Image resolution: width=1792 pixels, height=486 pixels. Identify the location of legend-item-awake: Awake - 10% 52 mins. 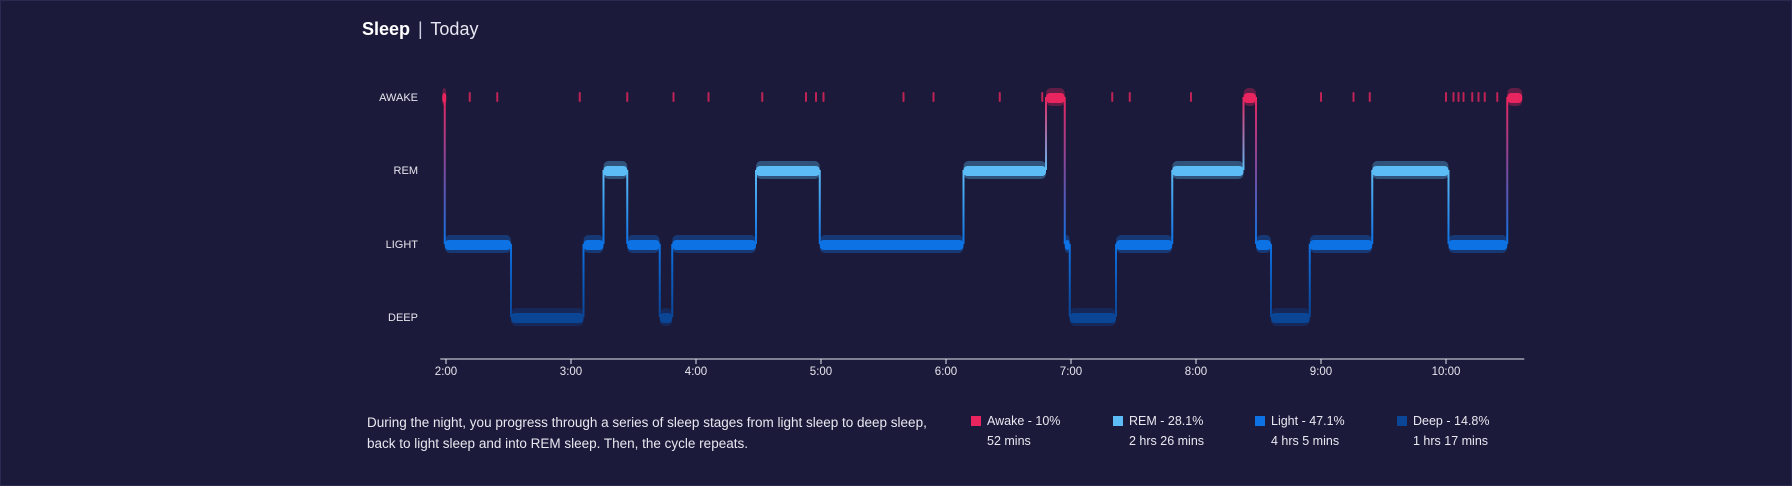
(1015, 431).